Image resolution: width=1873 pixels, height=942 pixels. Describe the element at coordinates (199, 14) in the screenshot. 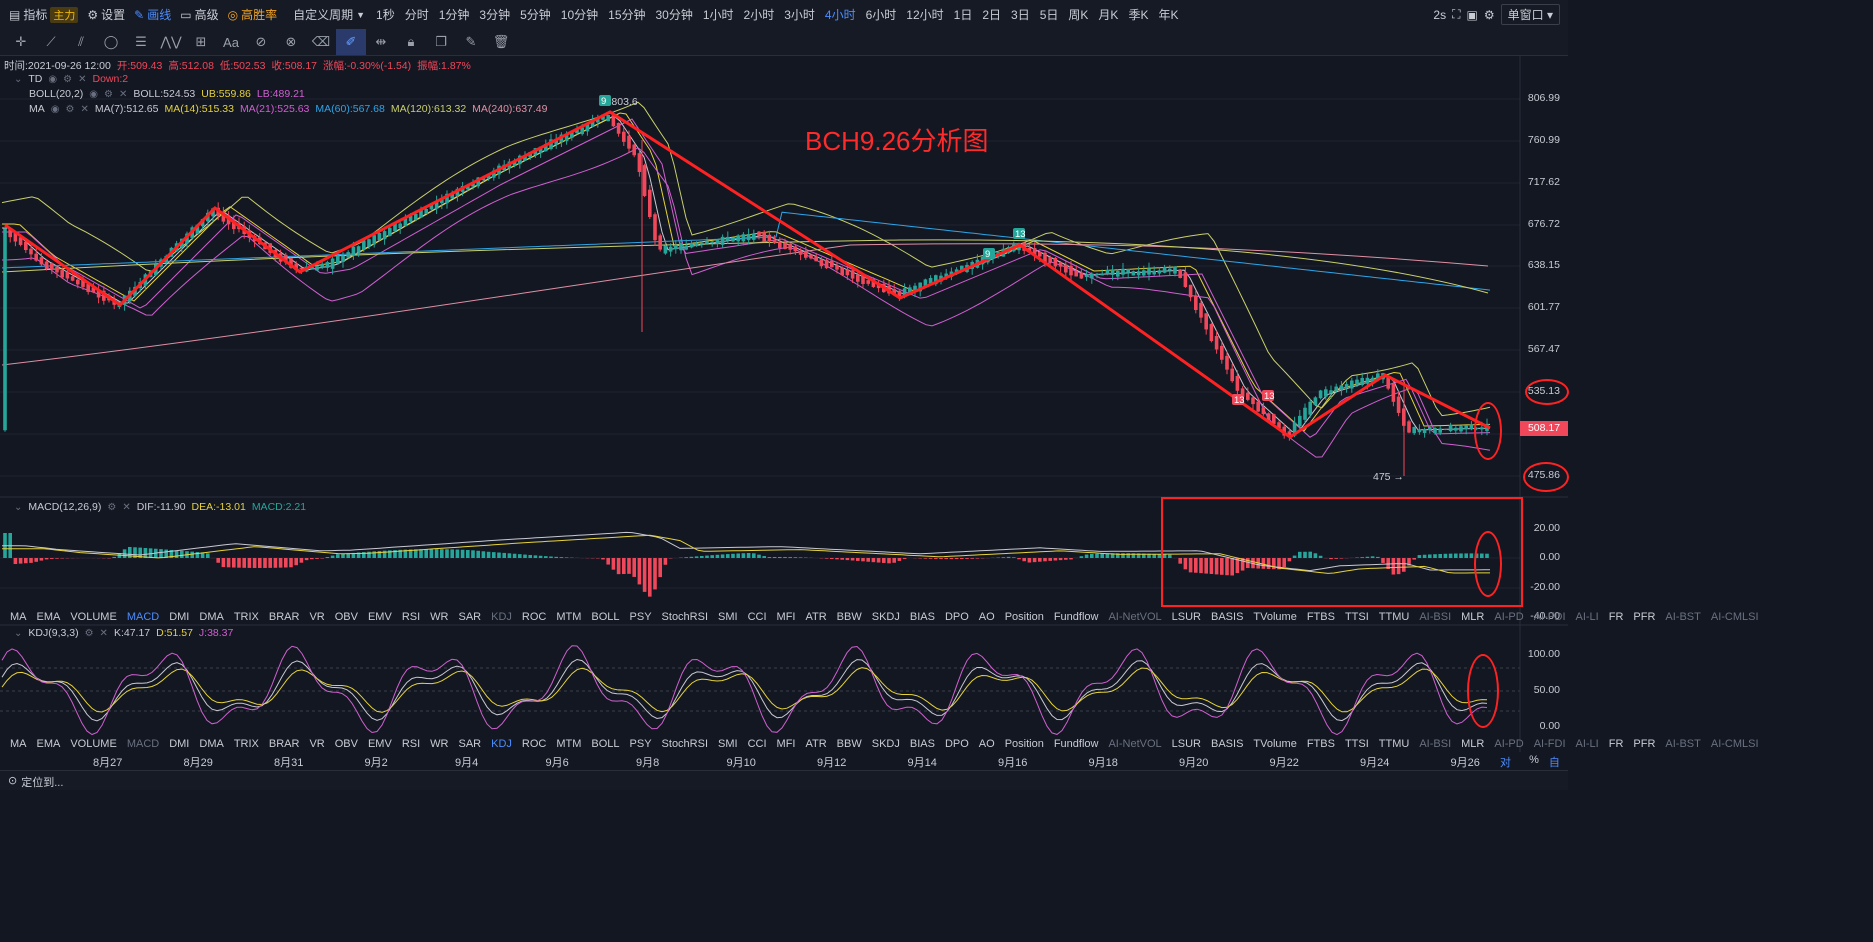

I see `advanced-button: ▭ 高级` at that location.